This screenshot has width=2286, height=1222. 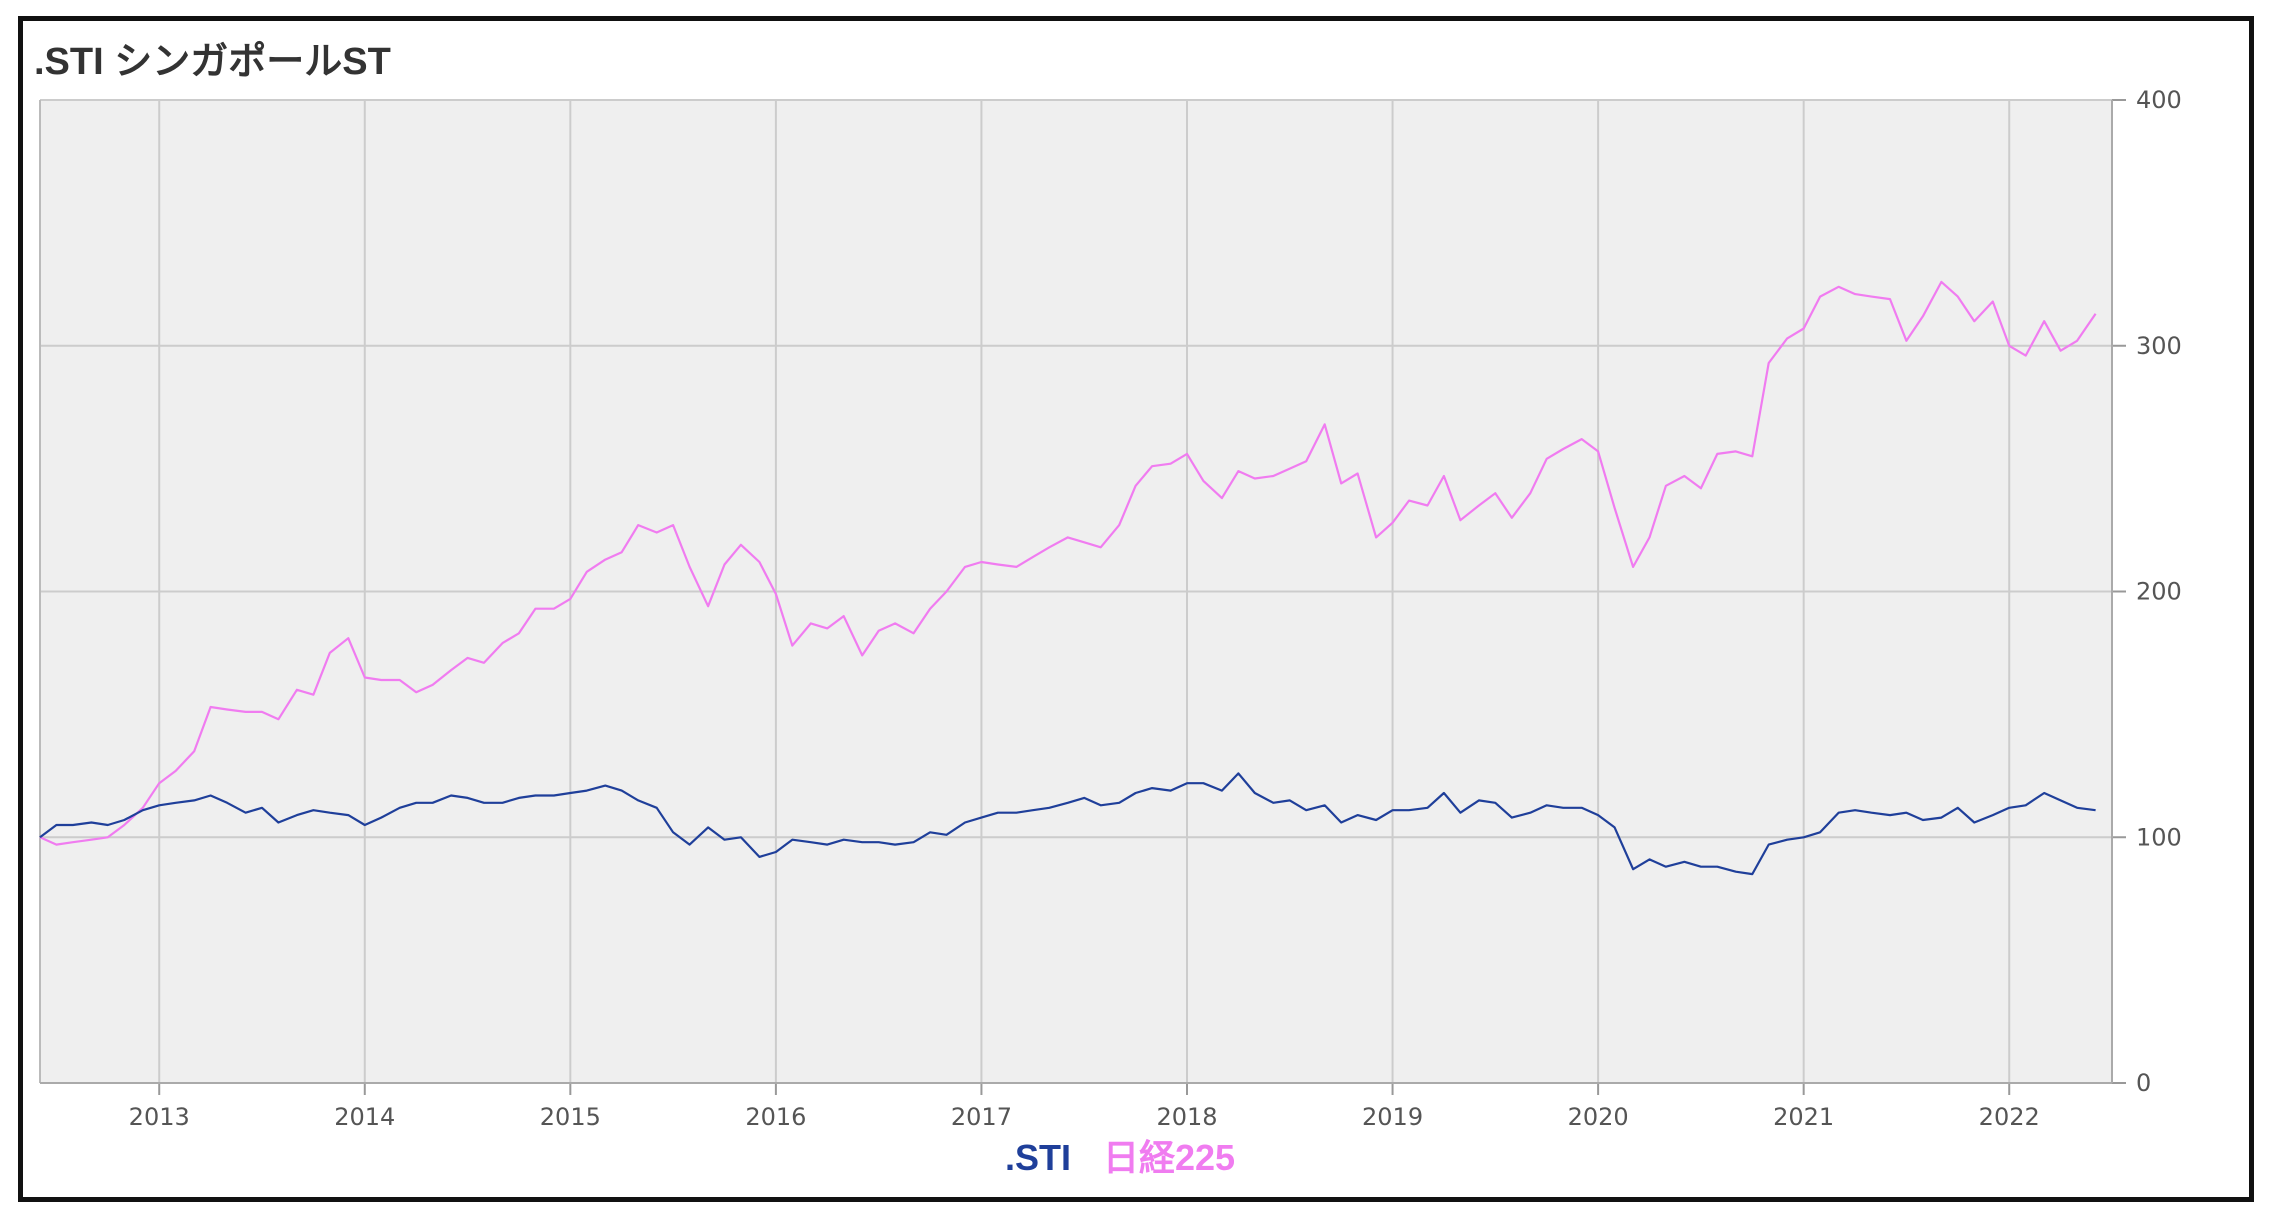 What do you see at coordinates (1186, 1117) in the screenshot?
I see `x-tick-label: 2018` at bounding box center [1186, 1117].